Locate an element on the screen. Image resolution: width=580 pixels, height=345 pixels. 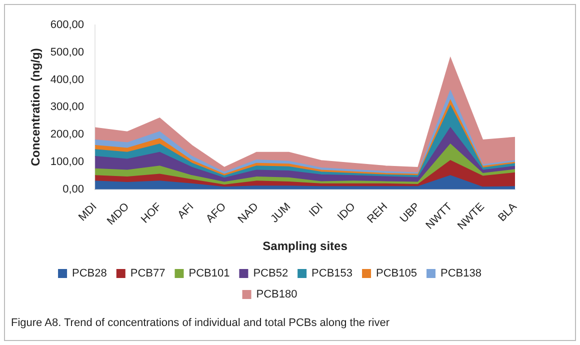
legend-label: PCB153 is located at coordinates (332, 274).